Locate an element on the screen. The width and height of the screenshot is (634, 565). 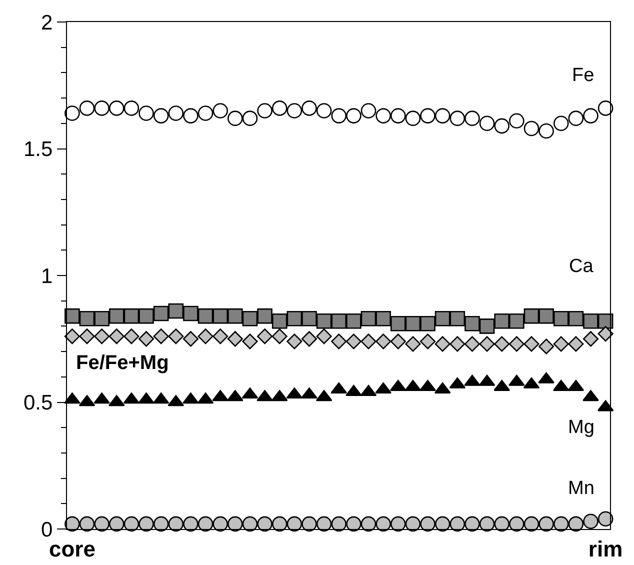
x-tick-label: rim is located at coordinates (605, 549).